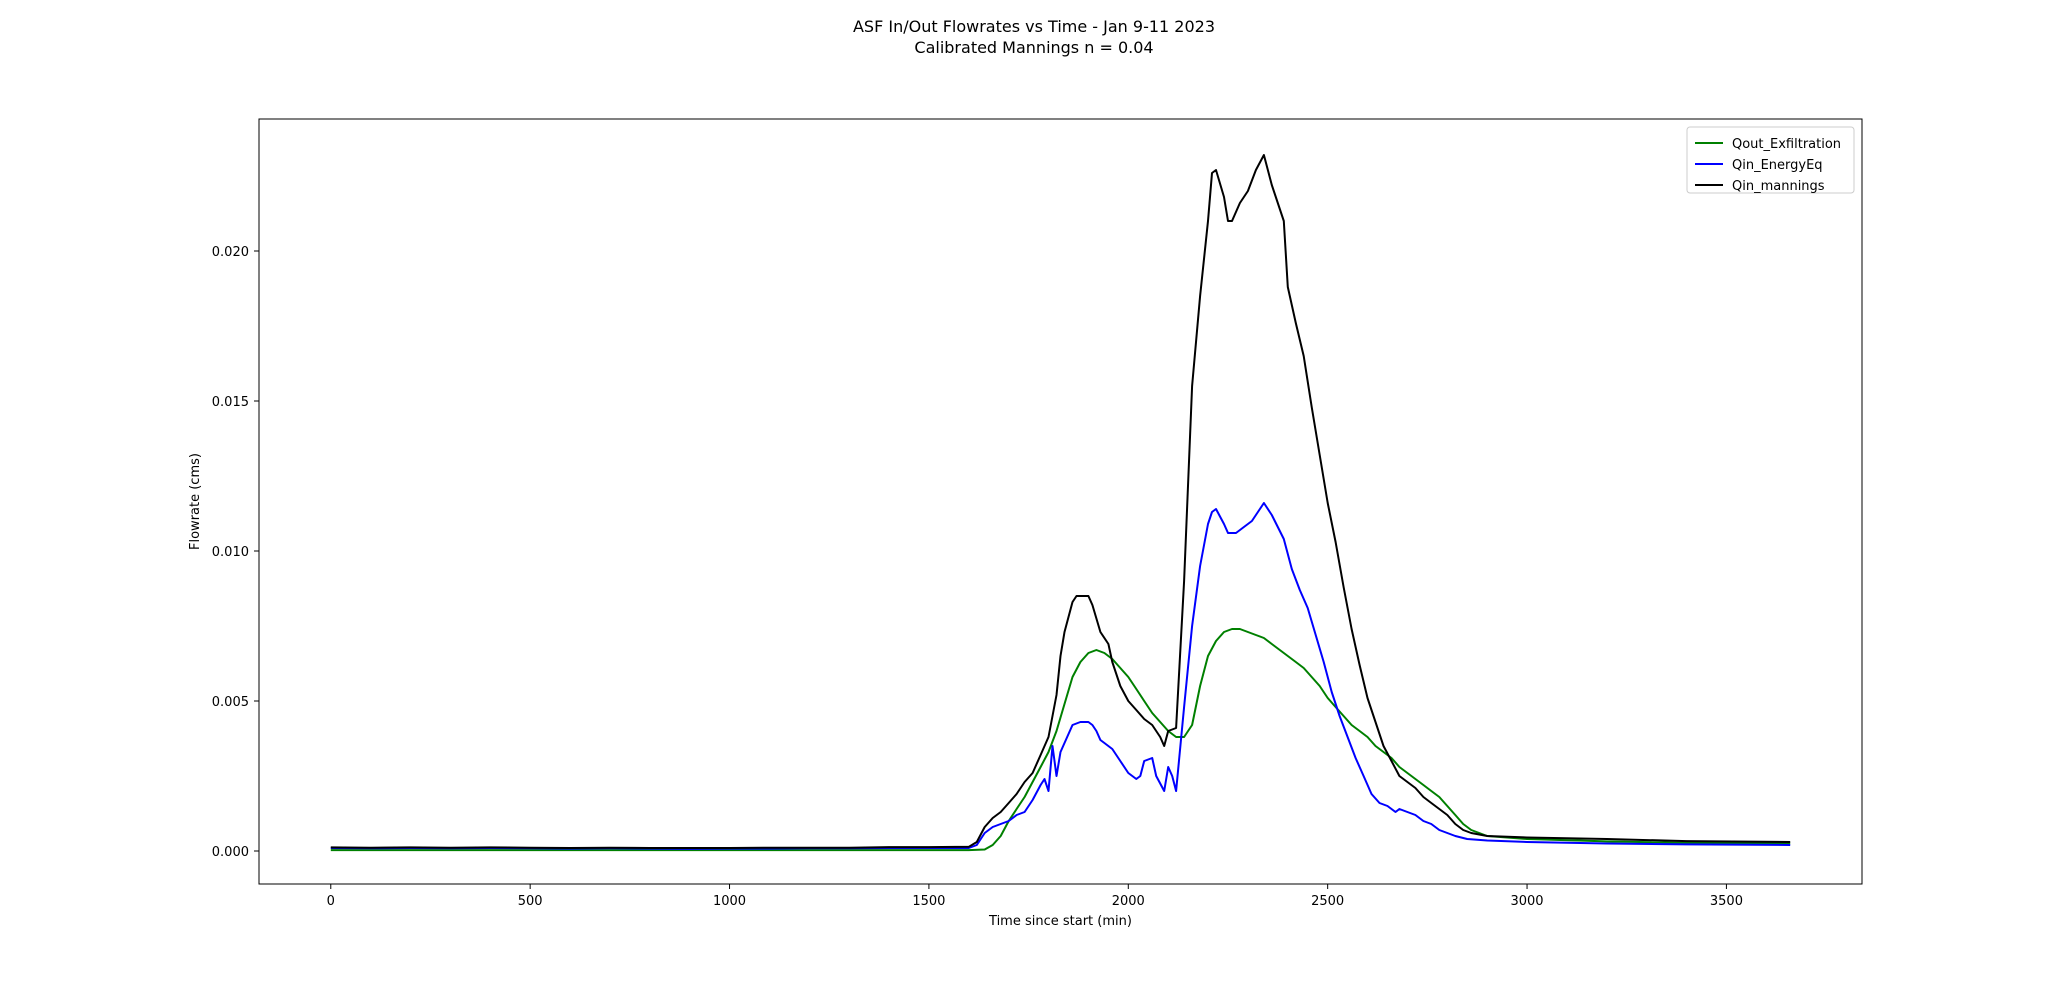 Image resolution: width=2068 pixels, height=993 pixels. What do you see at coordinates (1035, 896) in the screenshot?
I see `x-axis: 0 500 1000 1500 2000 2500 3000 3500` at bounding box center [1035, 896].